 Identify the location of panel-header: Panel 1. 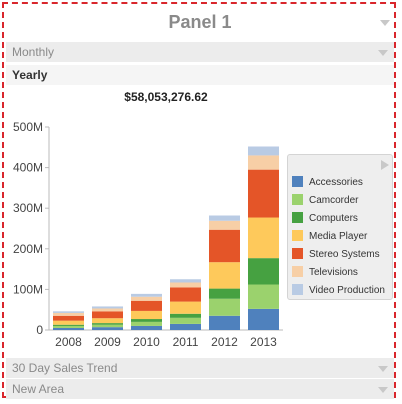
(200, 23).